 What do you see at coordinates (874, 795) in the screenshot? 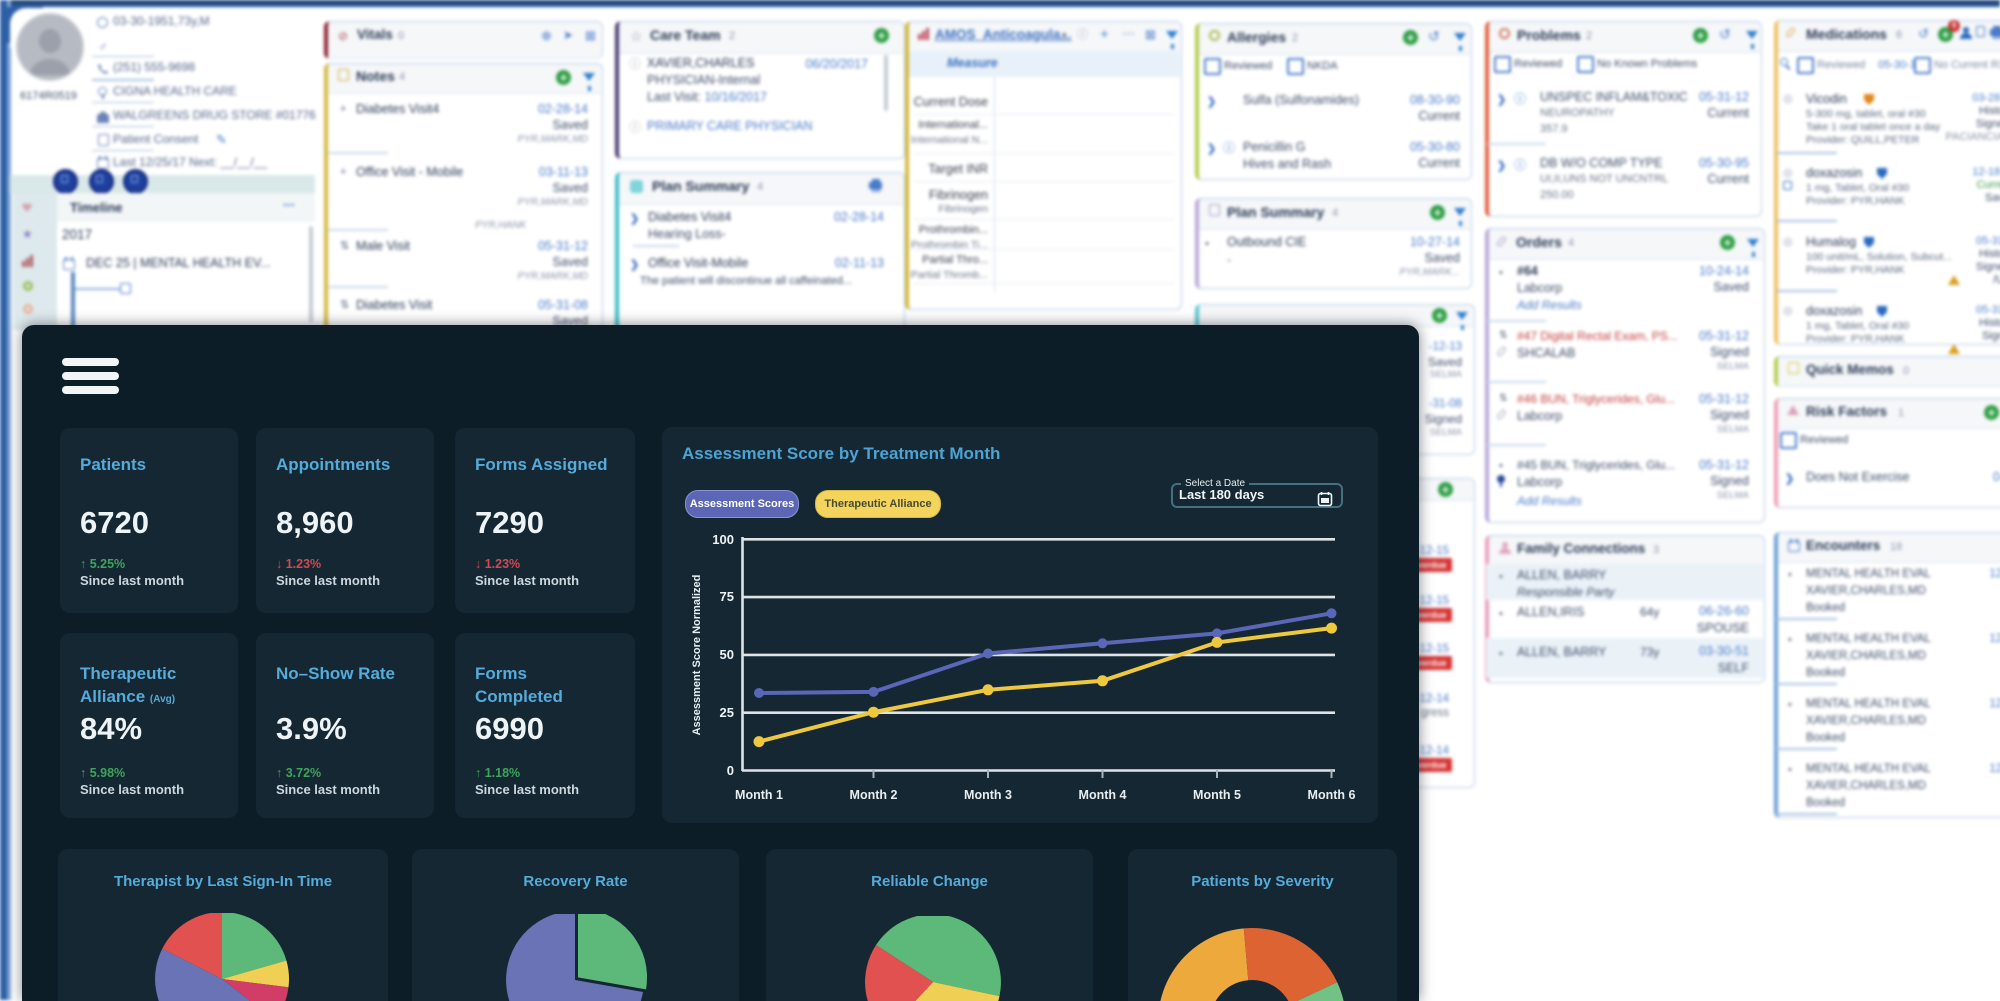
I see `svg-text: Month 2` at bounding box center [874, 795].